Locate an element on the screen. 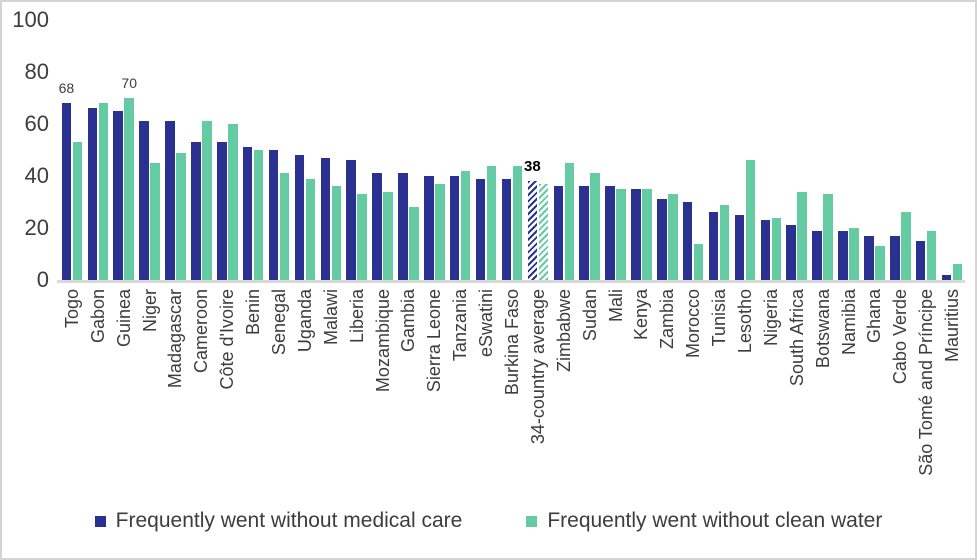 The height and width of the screenshot is (560, 977). bar-clean-water-34-country-average is located at coordinates (543, 231).